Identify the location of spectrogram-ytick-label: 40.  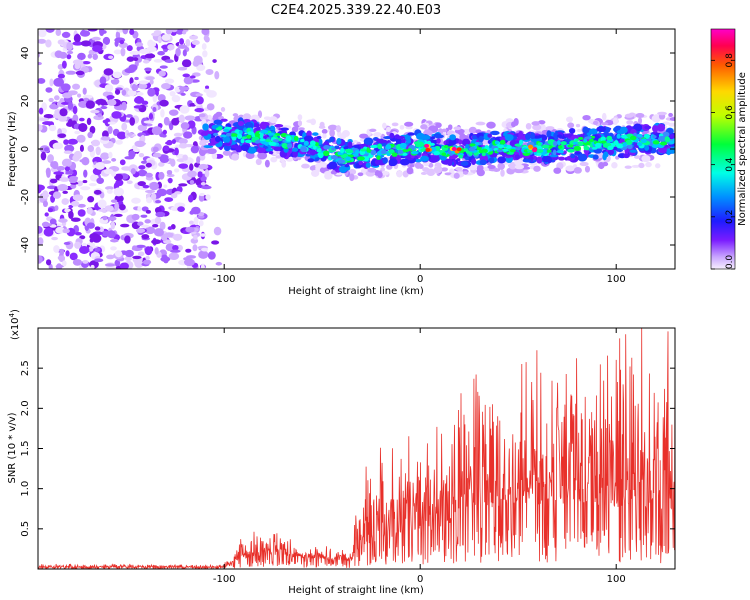
(25, 53).